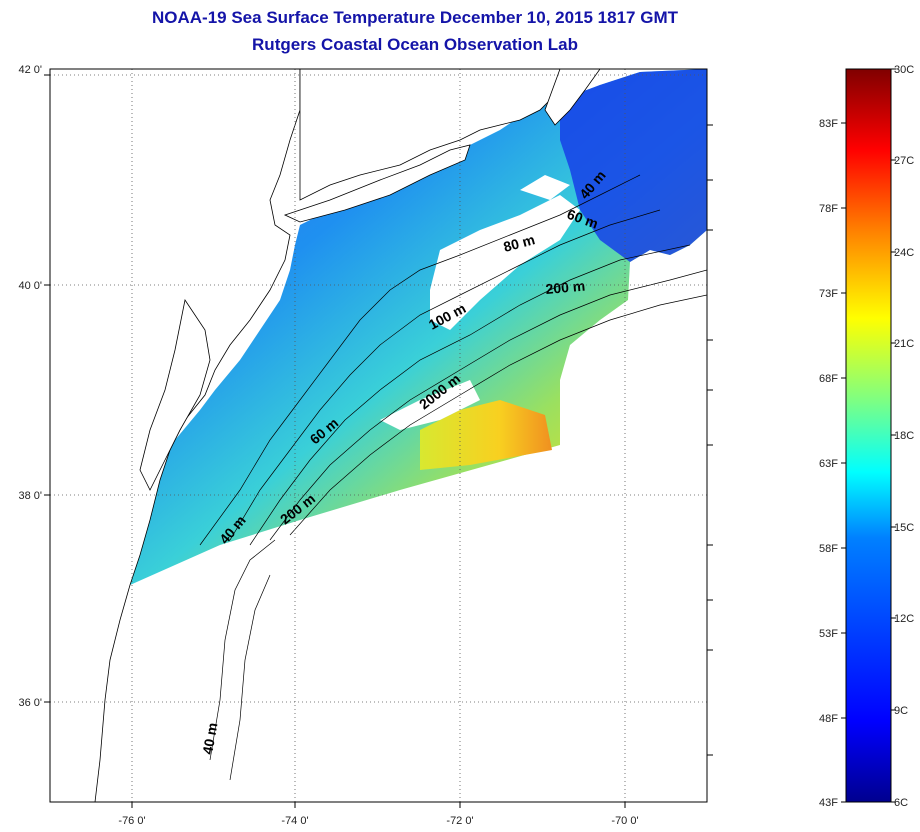  I want to click on colorbar-fahrenheit-label: 58F, so click(828, 549).